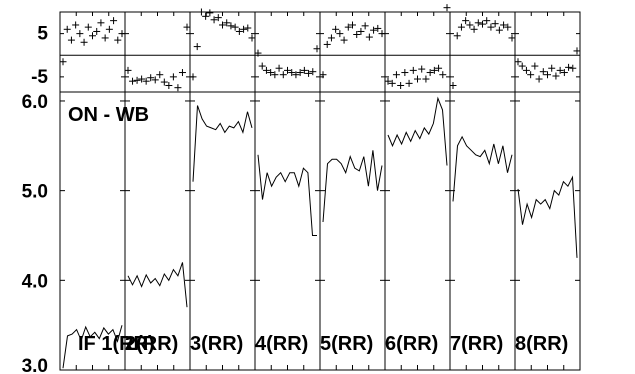  What do you see at coordinates (287, 52) in the screenshot?
I see `phase-box` at bounding box center [287, 52].